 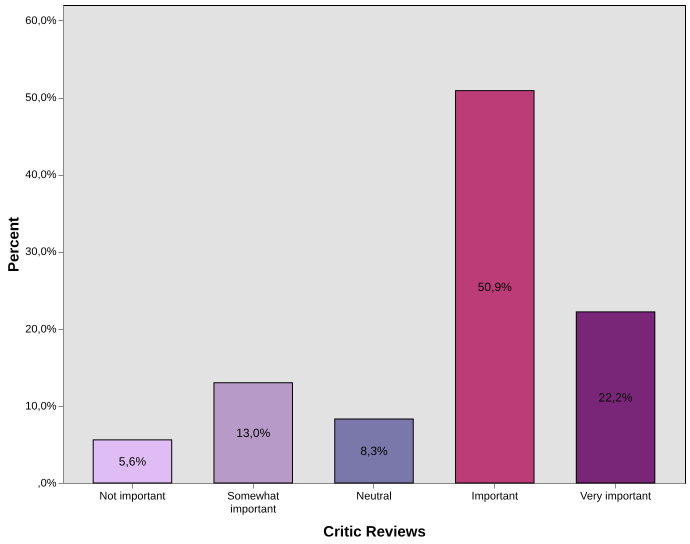 What do you see at coordinates (41, 406) in the screenshot?
I see `y-tick-label: 10,0%` at bounding box center [41, 406].